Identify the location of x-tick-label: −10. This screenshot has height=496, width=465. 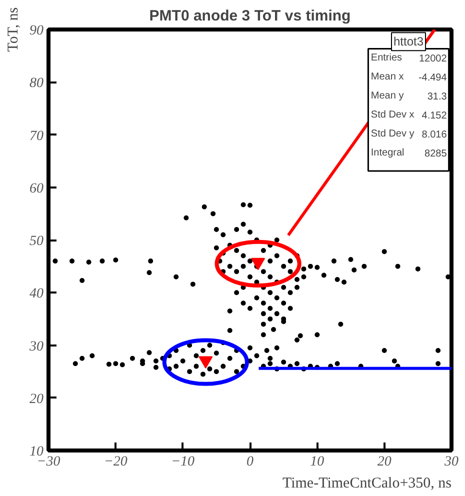
(183, 462).